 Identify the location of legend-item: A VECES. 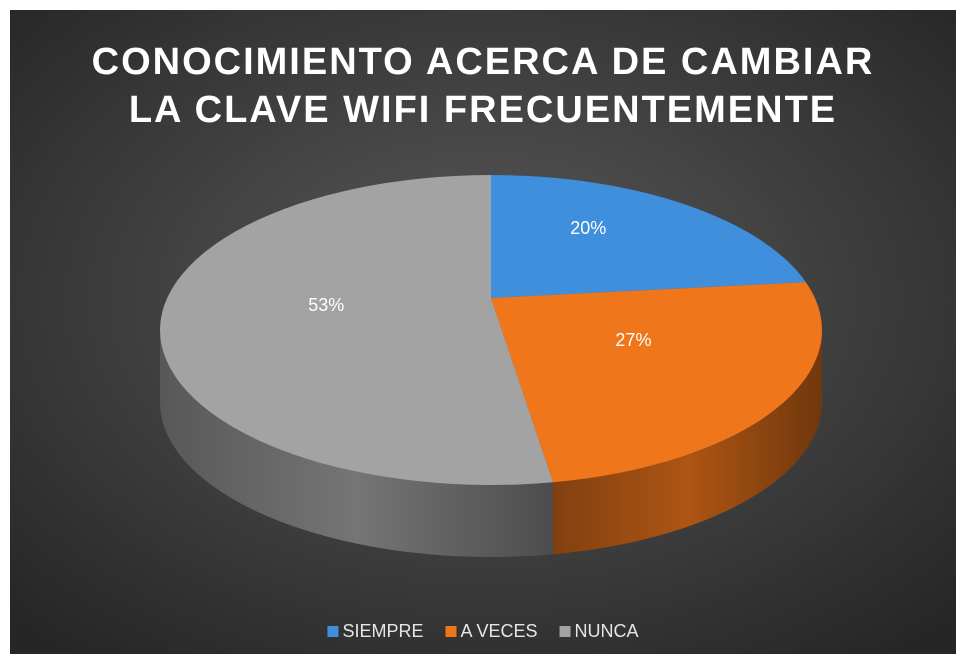
(491, 631).